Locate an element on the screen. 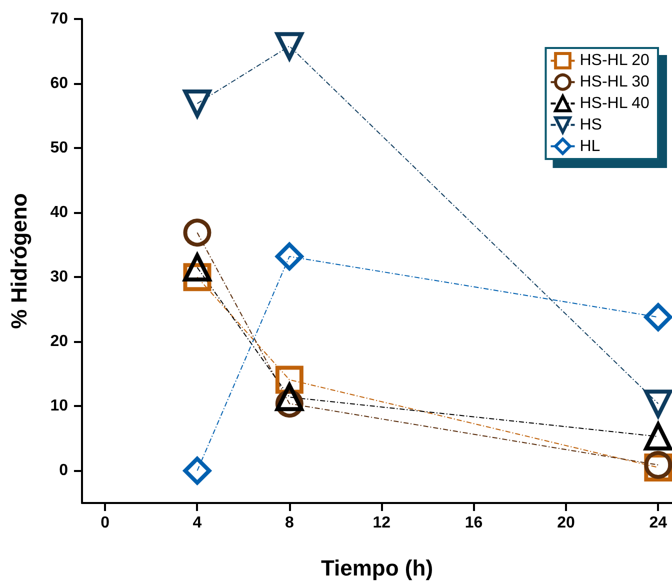 This screenshot has width=672, height=584. y-tick-label: 40 is located at coordinates (59, 213).